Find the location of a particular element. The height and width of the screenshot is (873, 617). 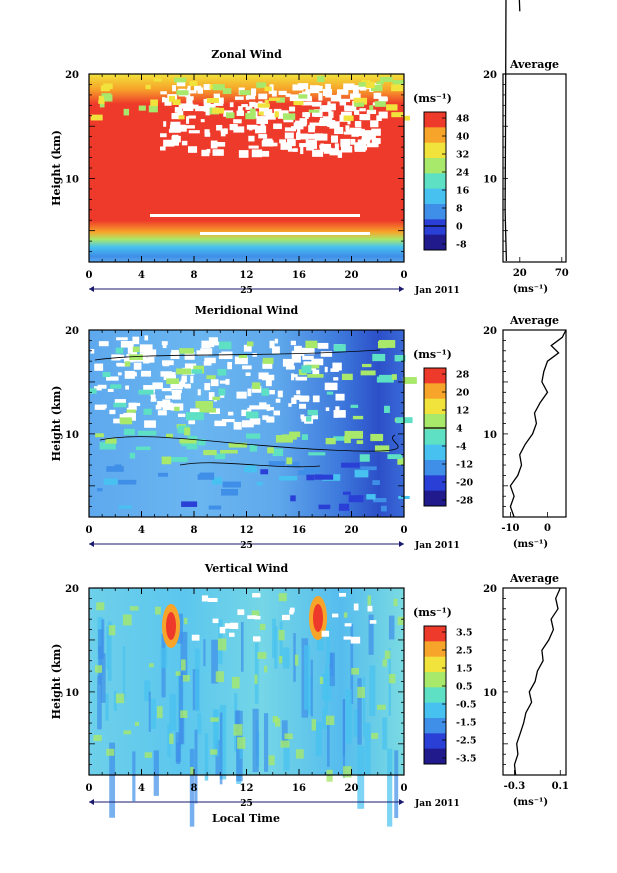

colorbar-unit: (ms⁻¹) is located at coordinates (432, 612).